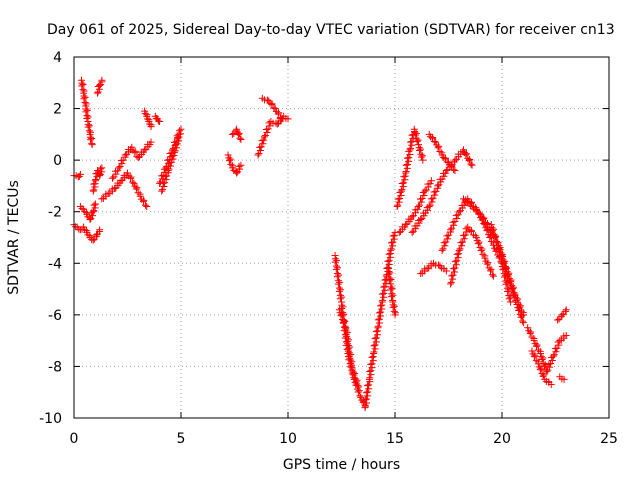 The image size is (640, 480). I want to click on series-prn-u, so click(410, 168).